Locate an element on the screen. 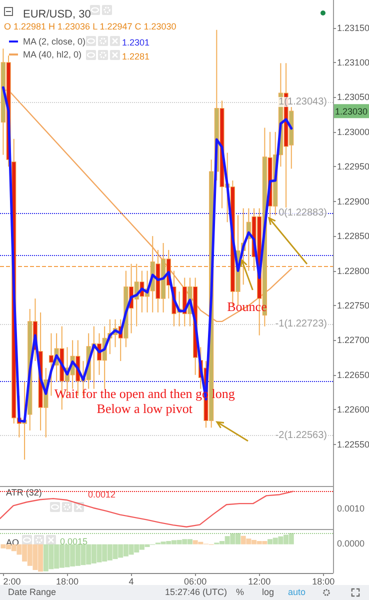 This screenshot has height=600, width=369. y-tick-label: 1.22800 is located at coordinates (353, 271).